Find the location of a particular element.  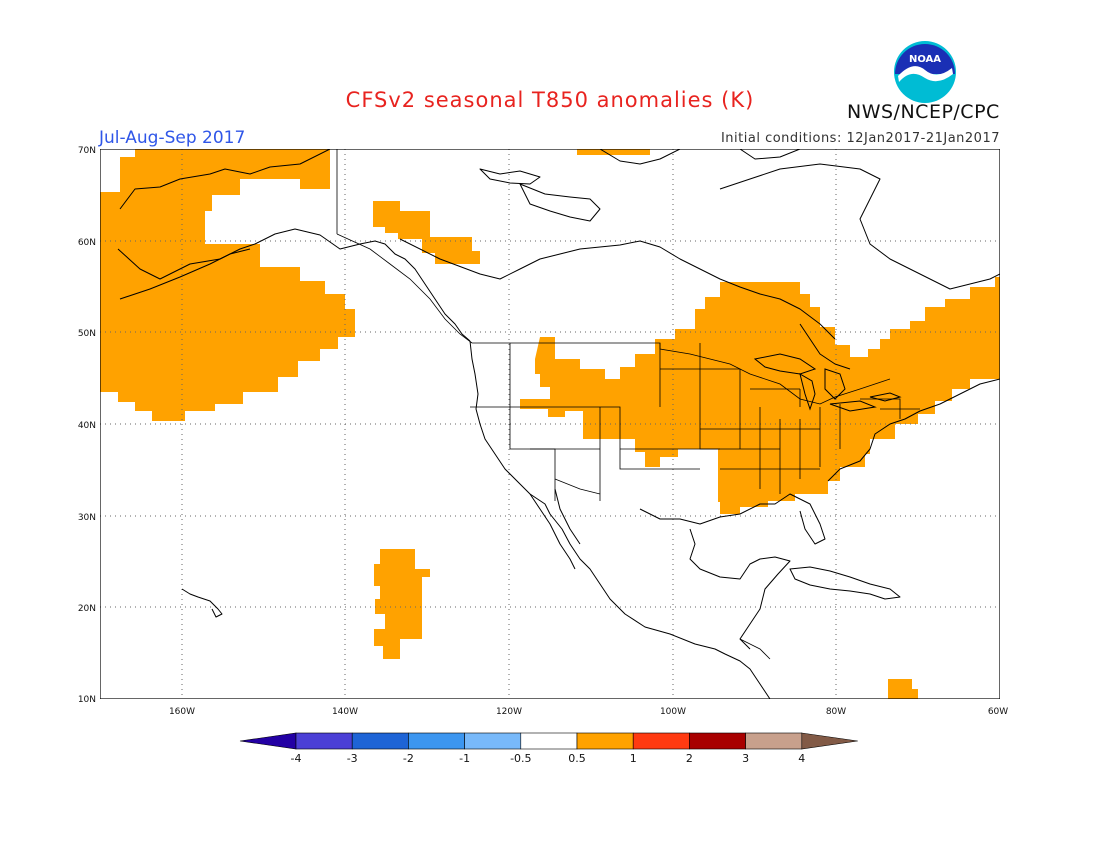

initial-conditions-label: Initial conditions: 12Jan2017-21Jan2017 is located at coordinates (860, 138).